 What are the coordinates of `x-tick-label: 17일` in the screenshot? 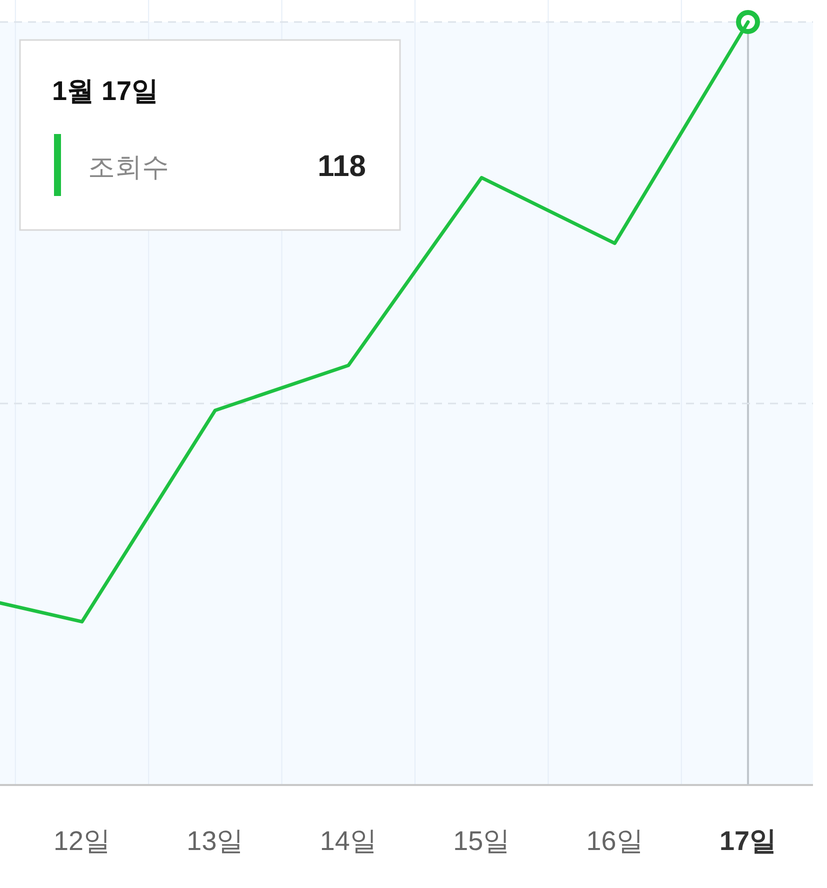 It's located at (748, 841).